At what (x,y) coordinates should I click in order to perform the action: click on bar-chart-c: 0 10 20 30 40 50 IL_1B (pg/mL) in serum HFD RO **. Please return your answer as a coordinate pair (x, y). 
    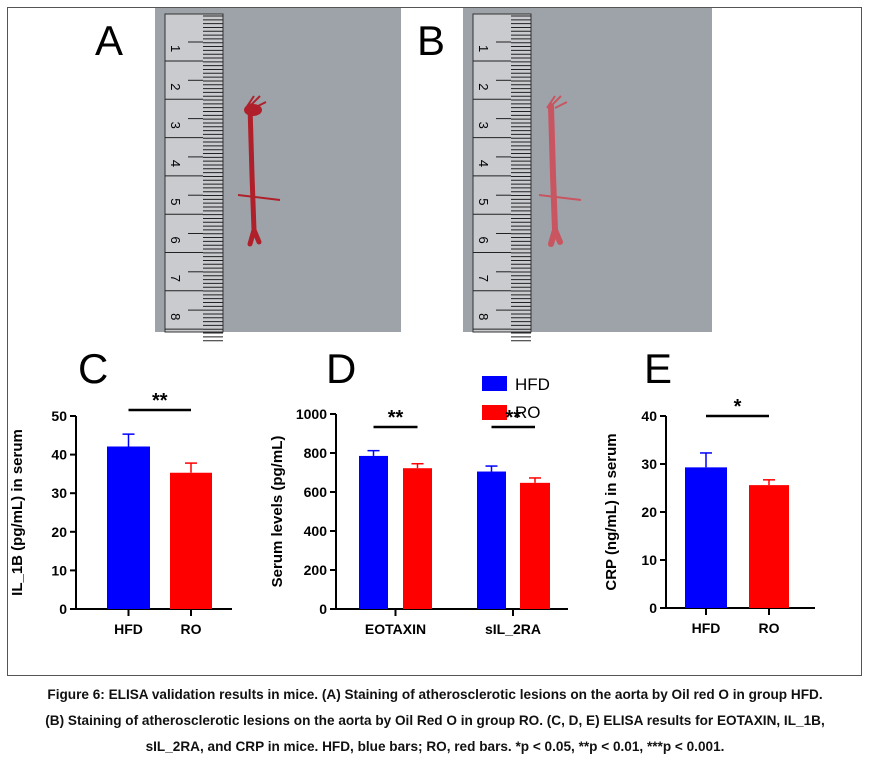
    Looking at the image, I should click on (120, 513).